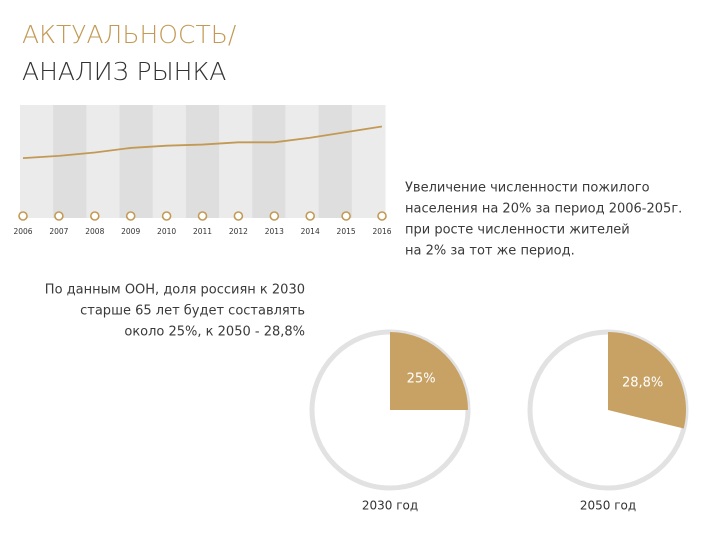  Describe the element at coordinates (166, 231) in the screenshot. I see `x-tick-label: 2010` at that location.